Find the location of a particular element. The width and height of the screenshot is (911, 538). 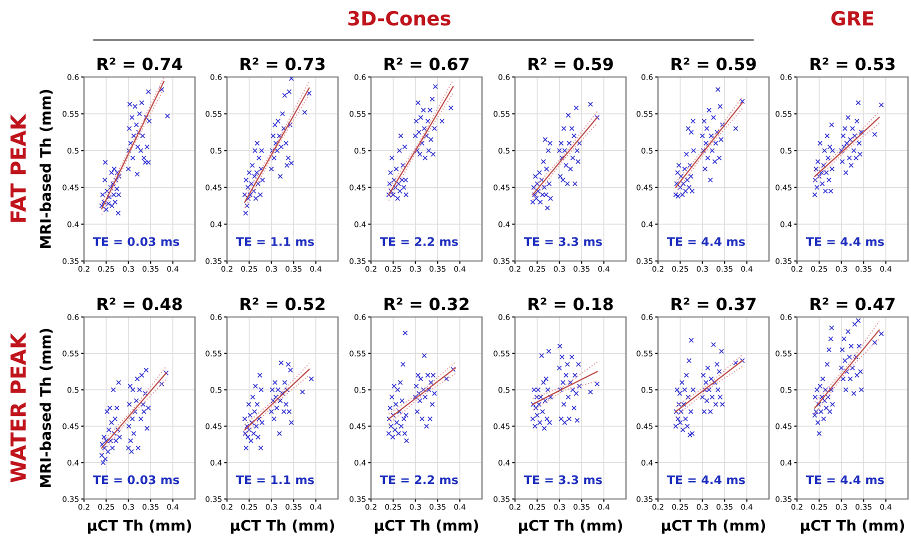

text: TE = 3.3 ms is located at coordinates (563, 479).